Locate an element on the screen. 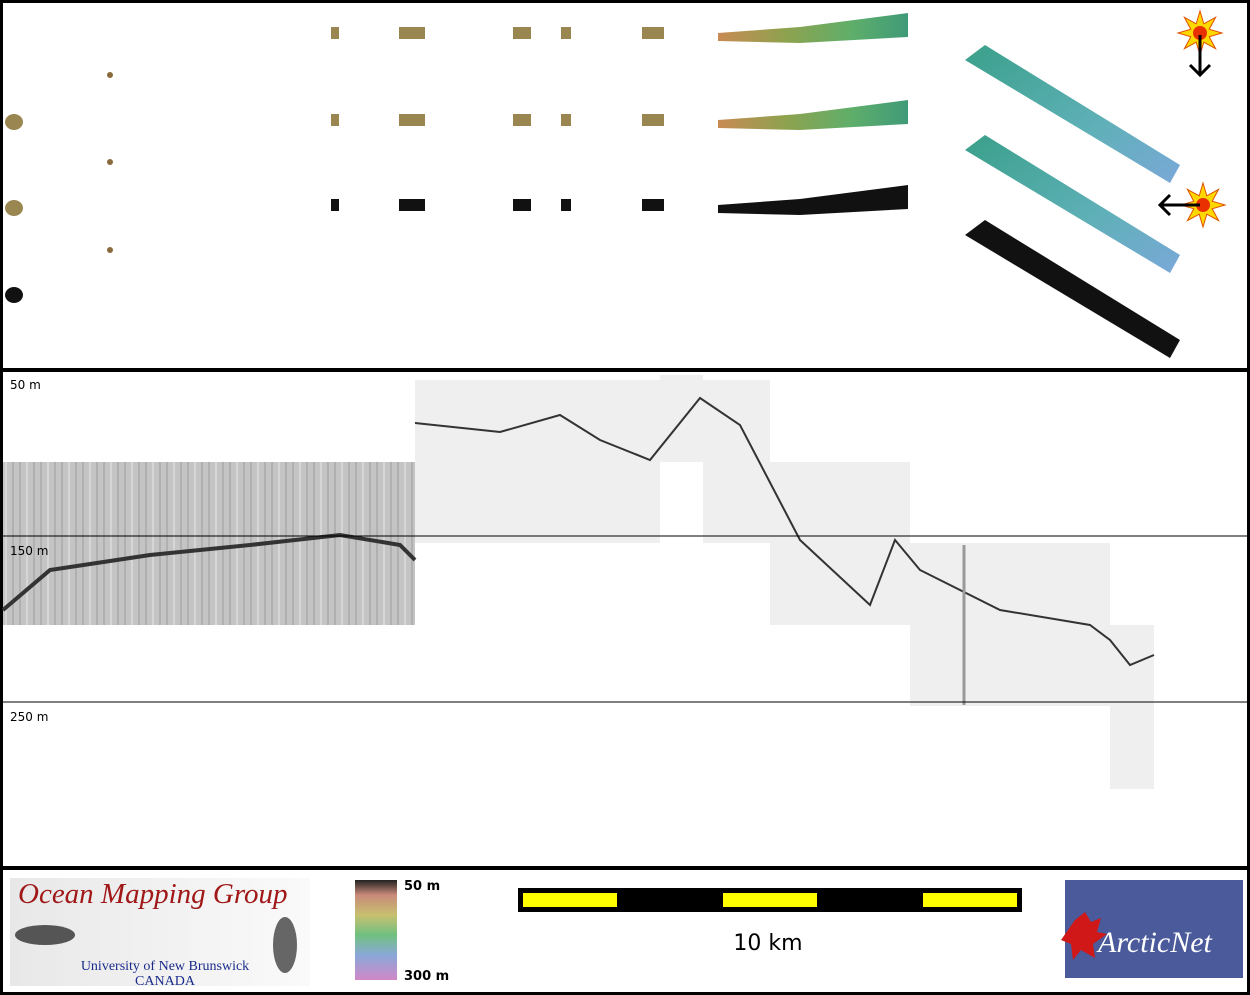  depth-label: 50 m is located at coordinates (25, 385).